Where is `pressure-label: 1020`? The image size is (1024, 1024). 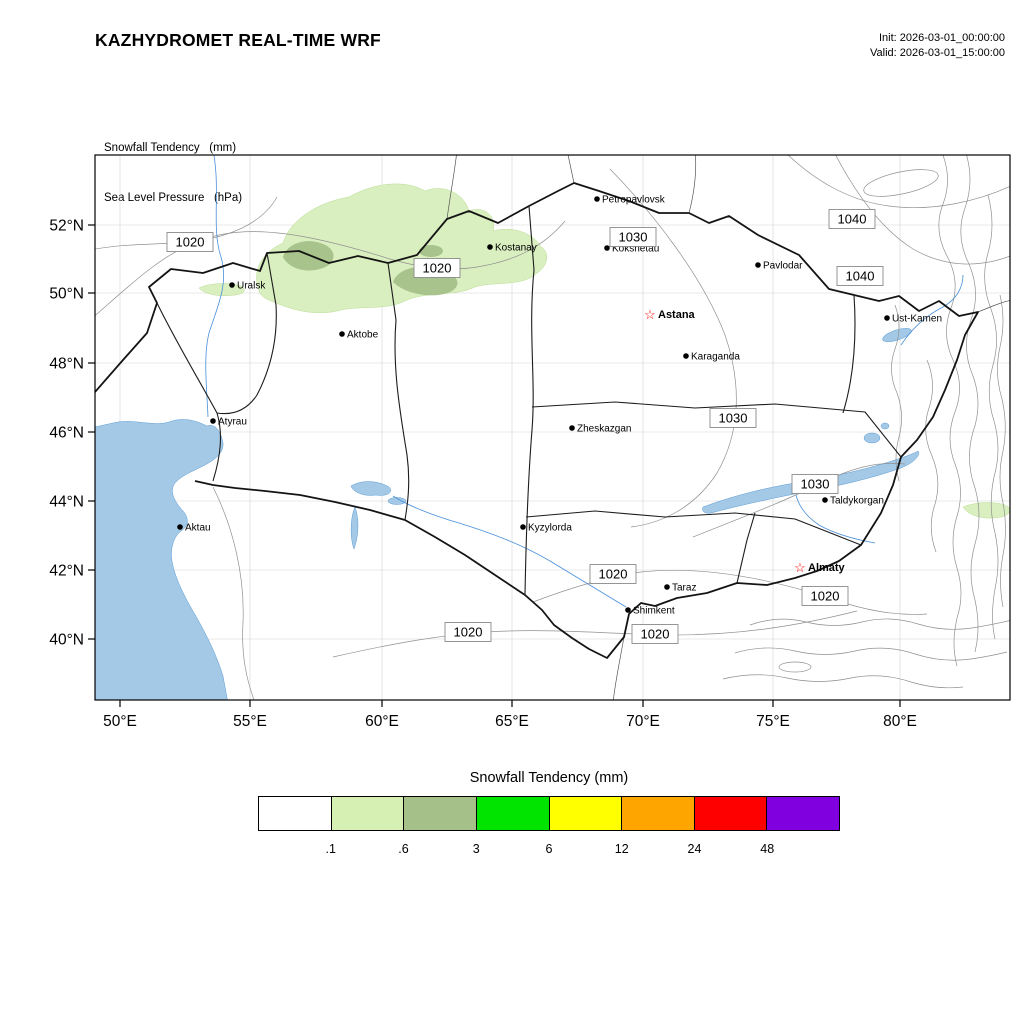 pressure-label: 1020 is located at coordinates (655, 634).